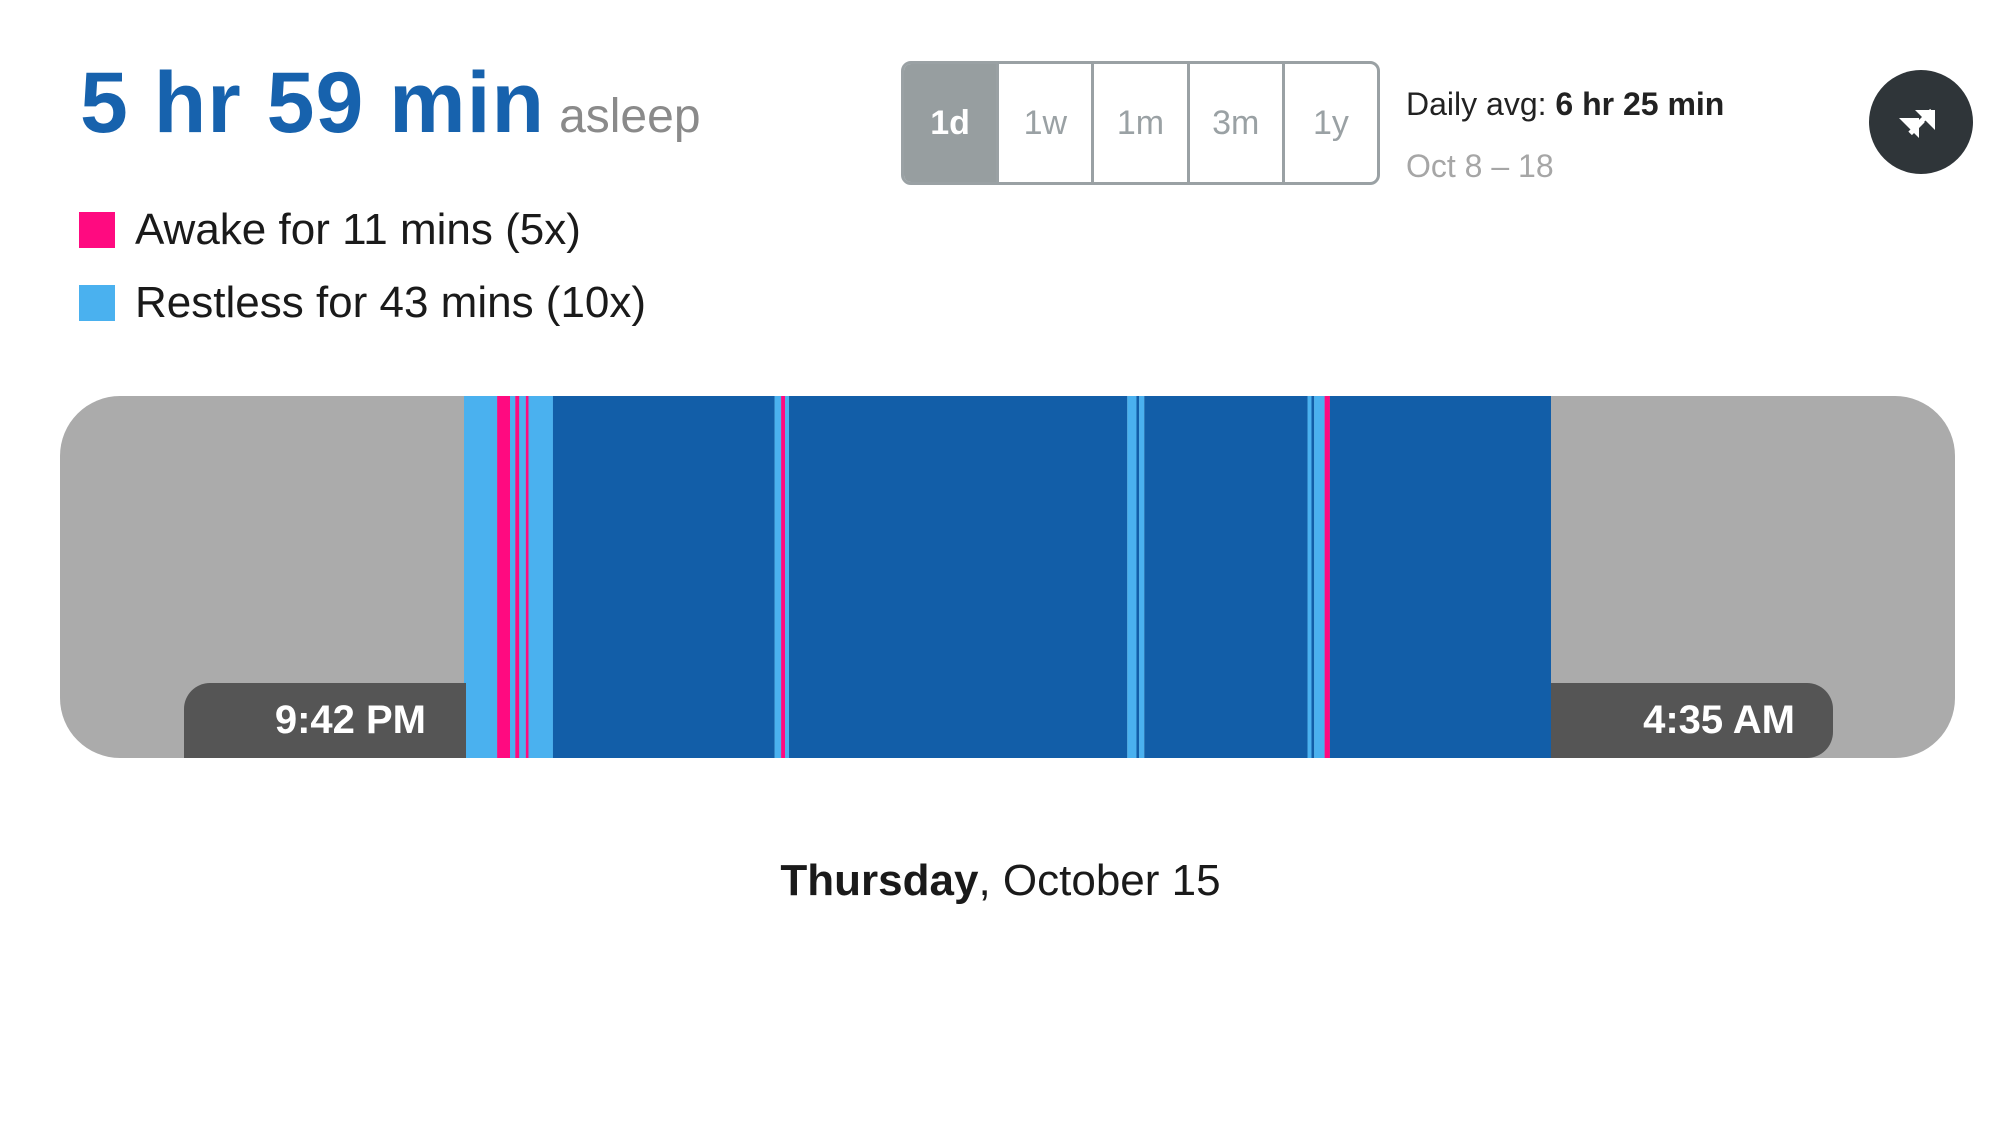  I want to click on time-range-selector: 1d 1w 1m 3m 1y, so click(1140, 123).